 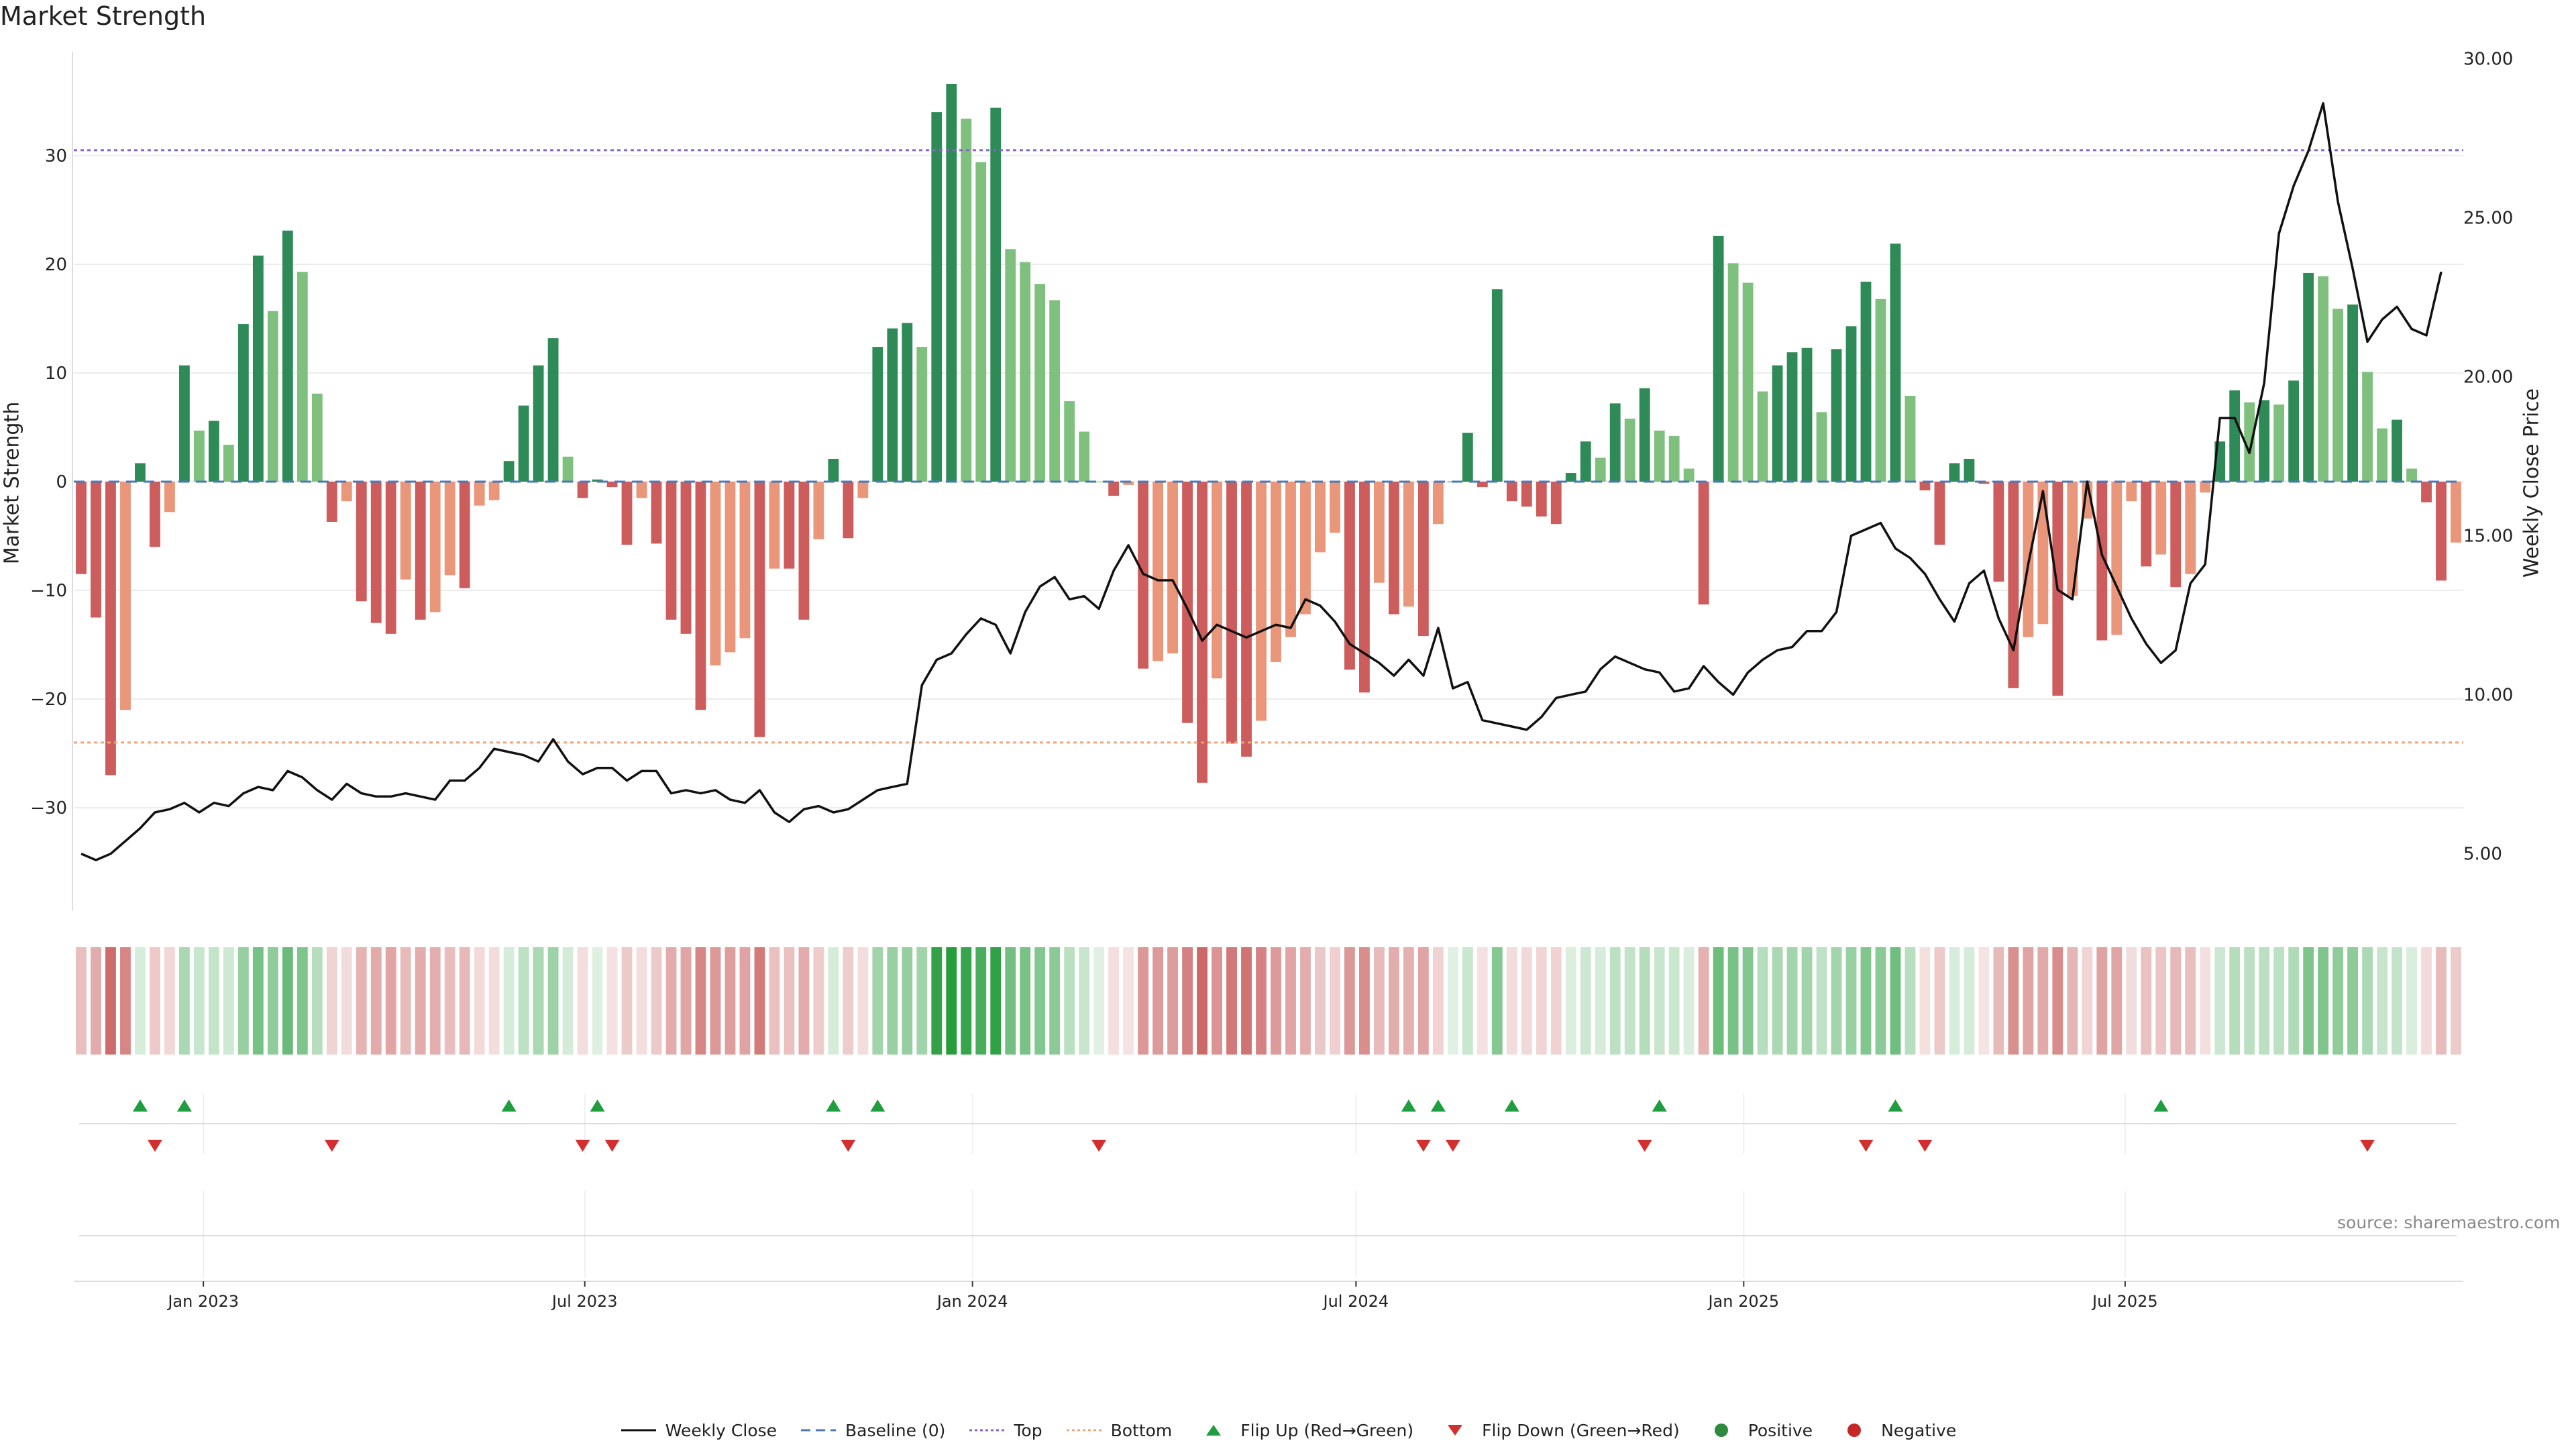 What do you see at coordinates (2482, 855) in the screenshot?
I see `y-right-tick-label: 5.00` at bounding box center [2482, 855].